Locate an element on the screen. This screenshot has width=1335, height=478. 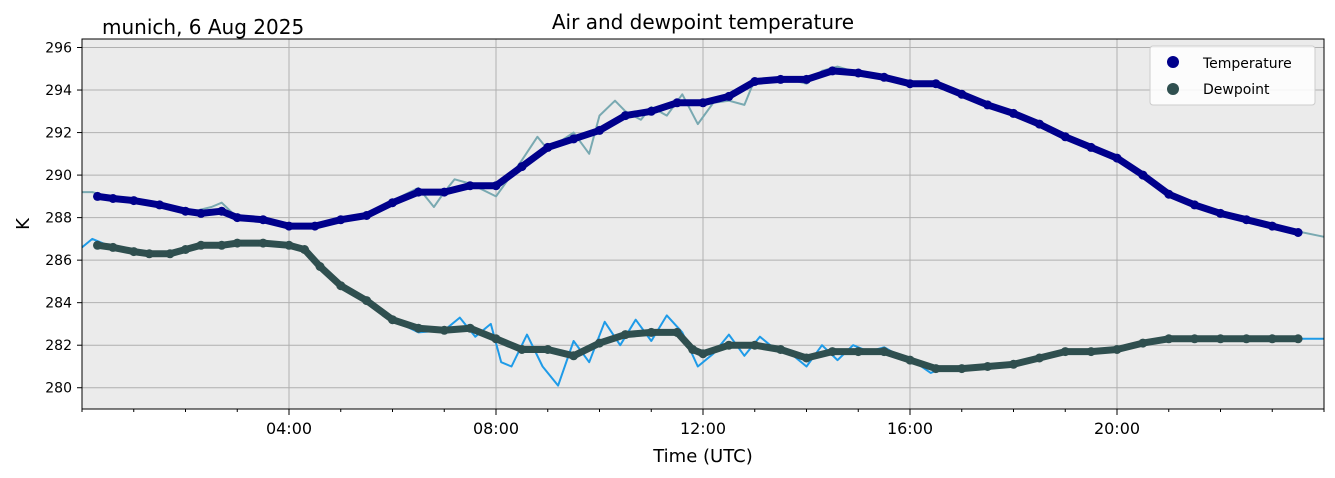
y-tick-label: 294 is located at coordinates (58, 91).